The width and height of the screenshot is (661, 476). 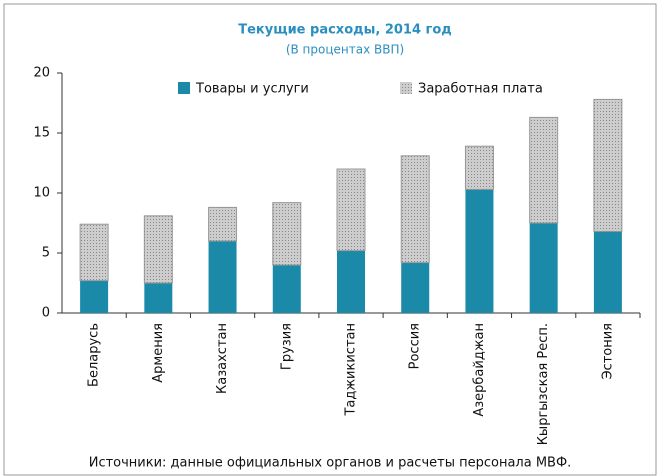 I want to click on legend-swatch, so click(x=184, y=88).